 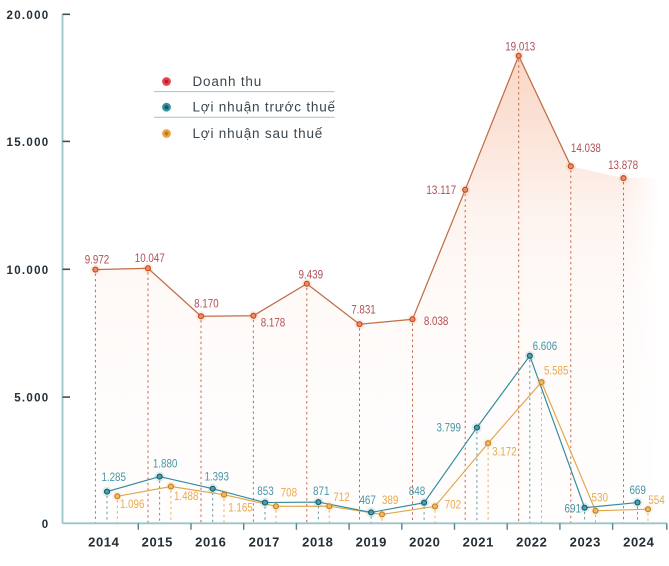 I want to click on svg-text: 3.172, so click(x=504, y=452).